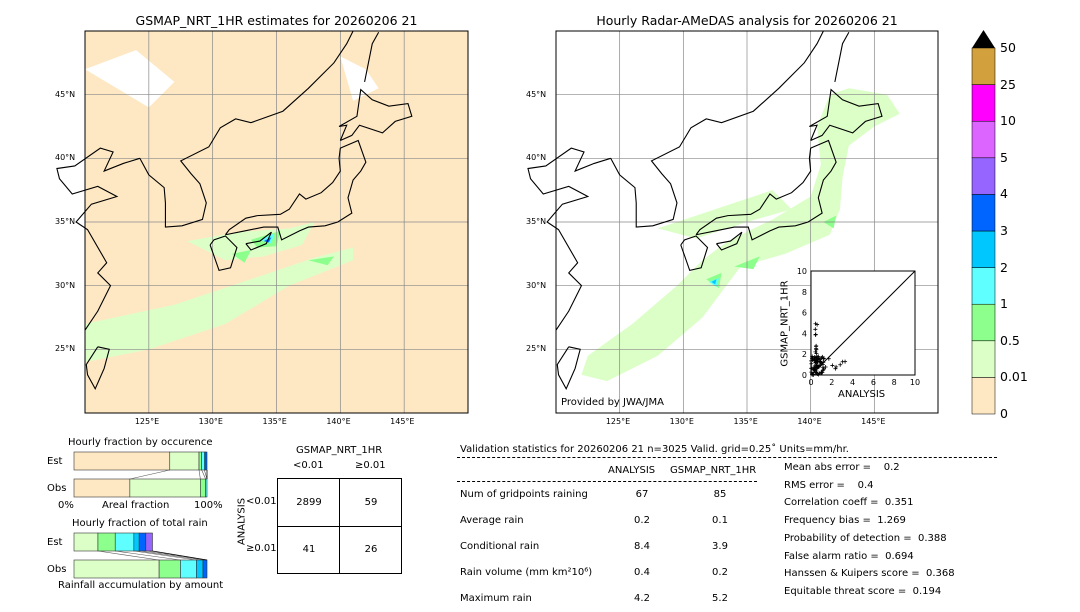  I want to click on score-line: Mean abs error = 0.2, so click(842, 467).